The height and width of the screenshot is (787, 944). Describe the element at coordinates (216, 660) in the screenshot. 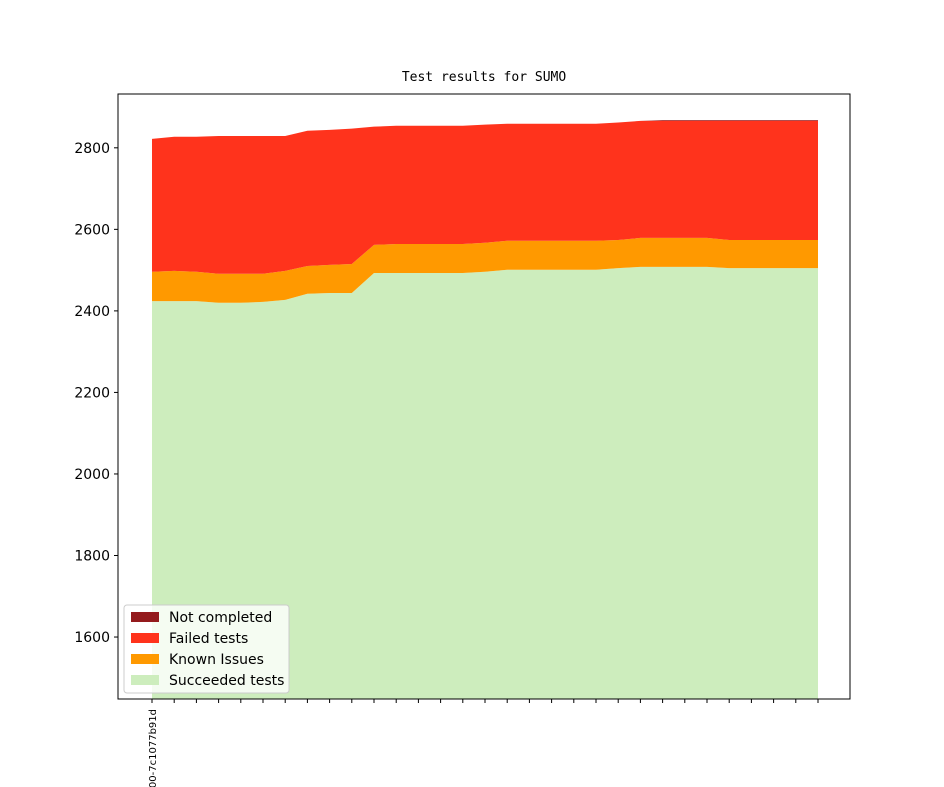

I see `legend-label: Known Issues` at that location.